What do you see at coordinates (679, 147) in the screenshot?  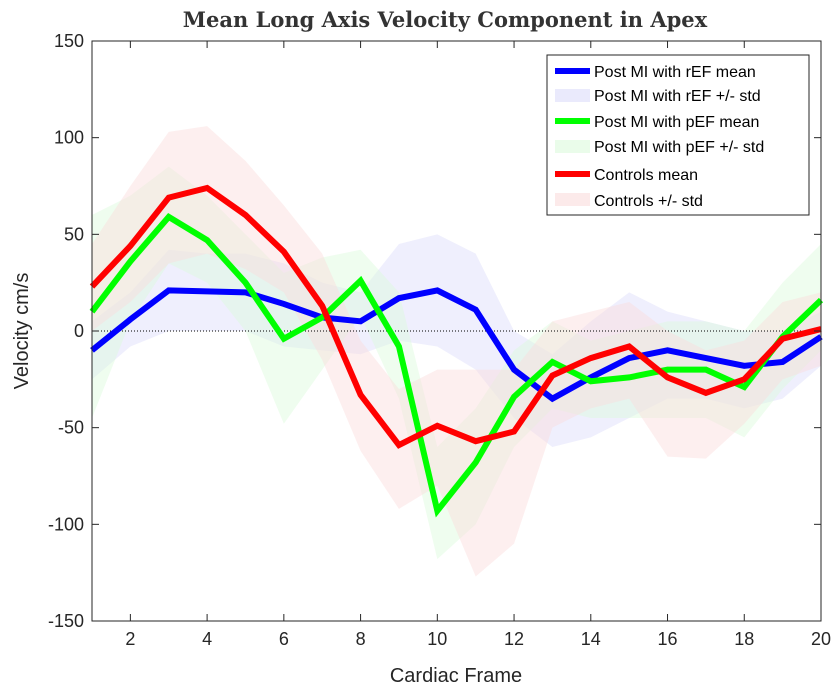 I see `legend-label-pef-std: Post MI with pEF +/- std` at bounding box center [679, 147].